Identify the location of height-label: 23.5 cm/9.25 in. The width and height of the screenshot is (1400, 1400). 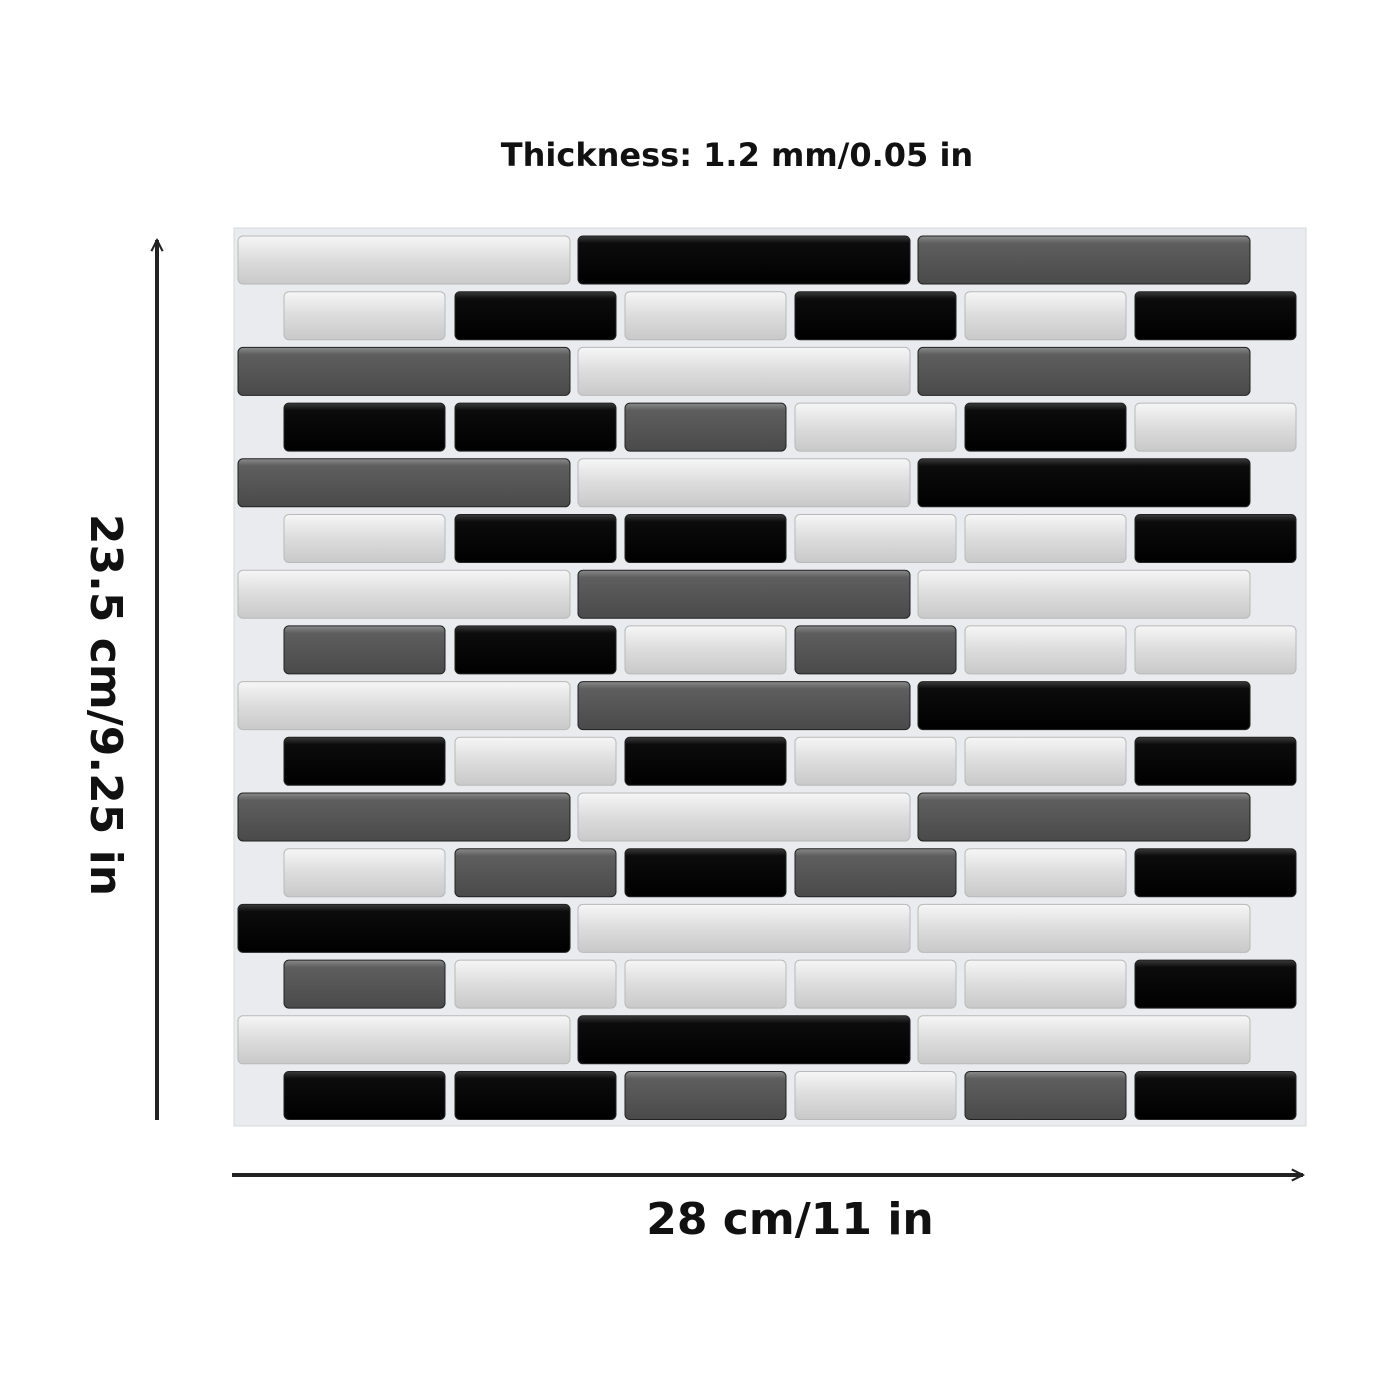
(105, 705).